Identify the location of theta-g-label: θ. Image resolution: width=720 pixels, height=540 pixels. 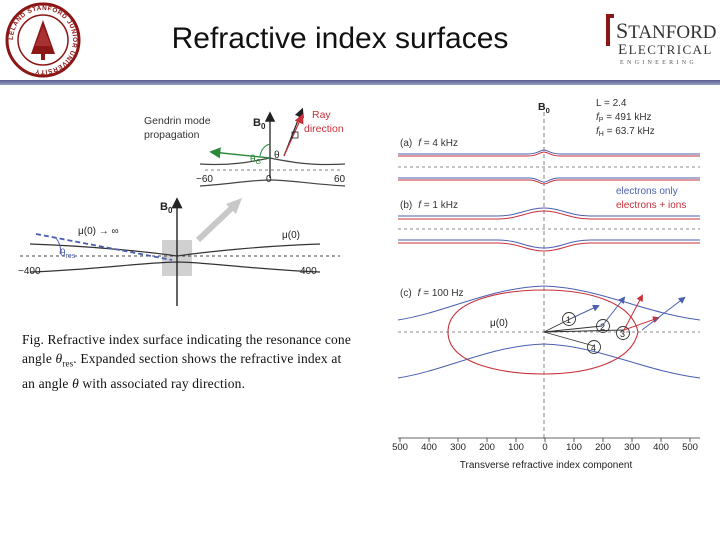
(253, 159).